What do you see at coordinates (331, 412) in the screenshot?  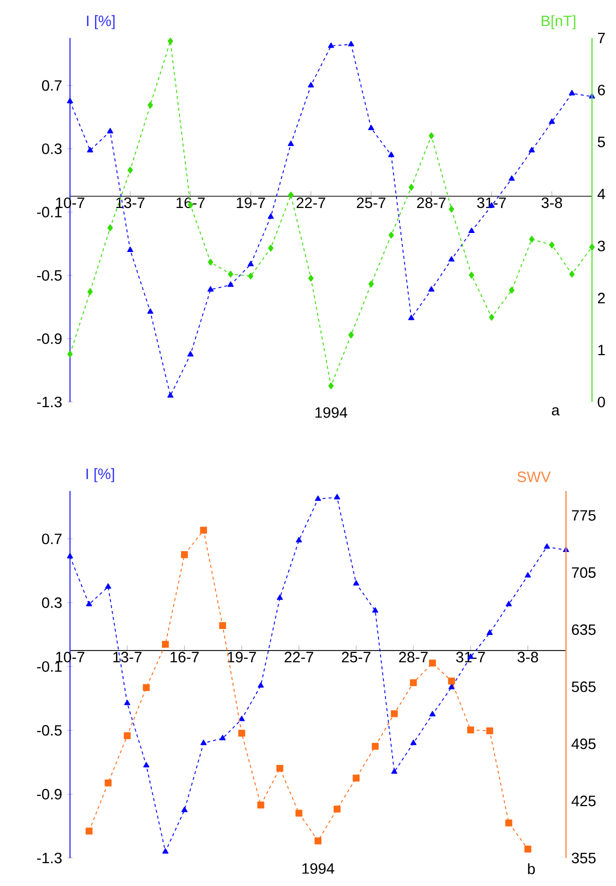 I see `x-axis-title: 1994` at bounding box center [331, 412].